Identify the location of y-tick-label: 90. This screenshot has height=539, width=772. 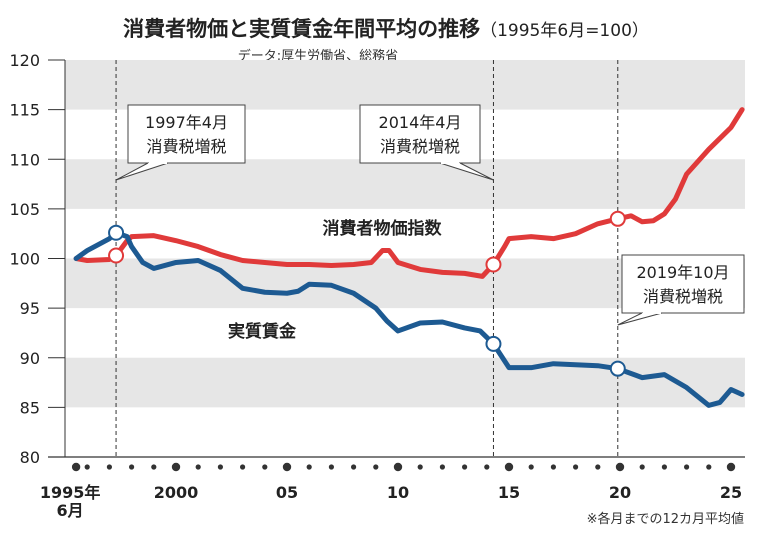
(30, 358).